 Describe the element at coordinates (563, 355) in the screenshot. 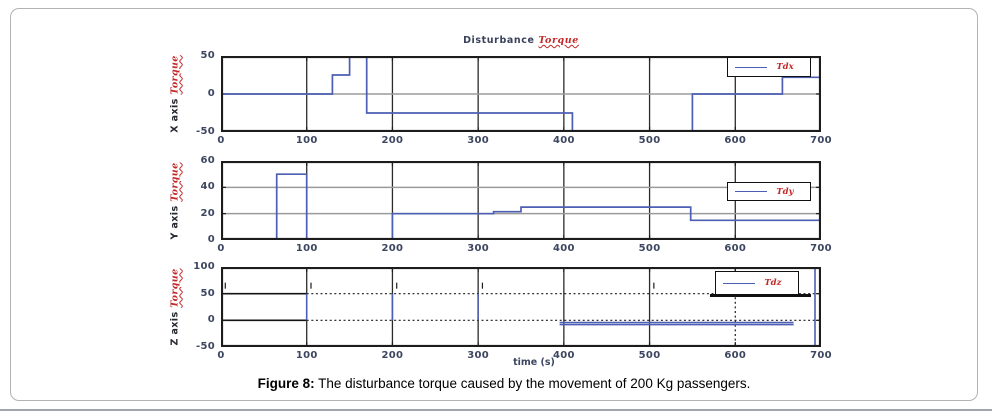

I see `x-tick-label-z-400: 400` at that location.